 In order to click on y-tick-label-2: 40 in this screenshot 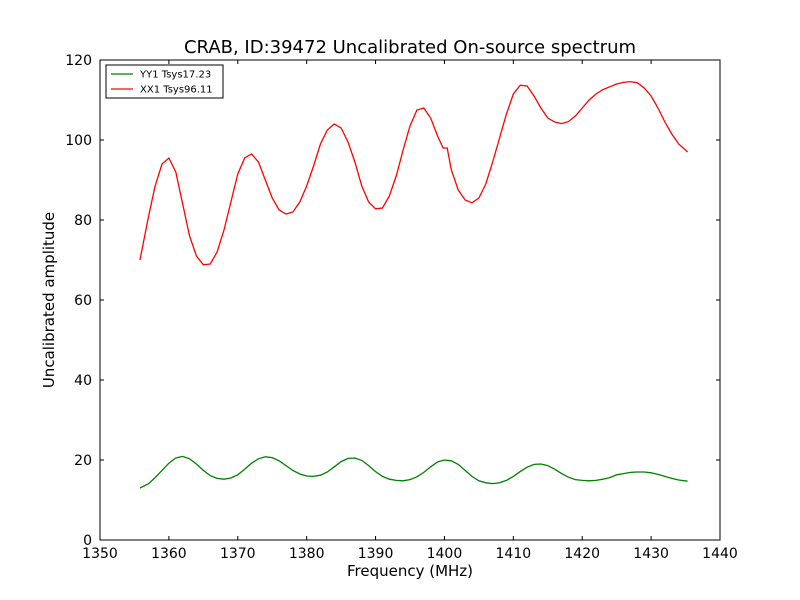, I will do `click(83, 381)`.